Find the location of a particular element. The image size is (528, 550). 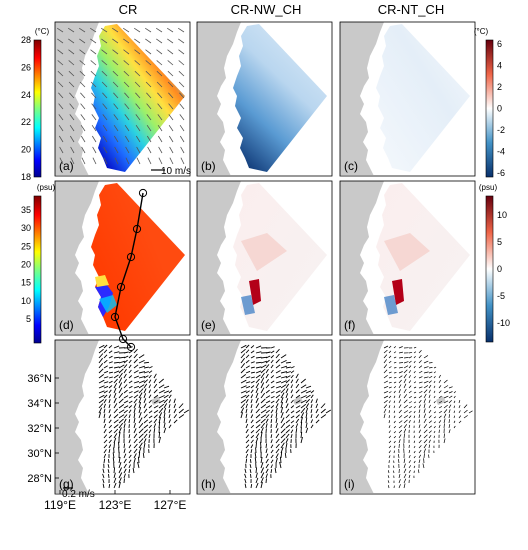

wind-vectors is located at coordinates (120, 96).